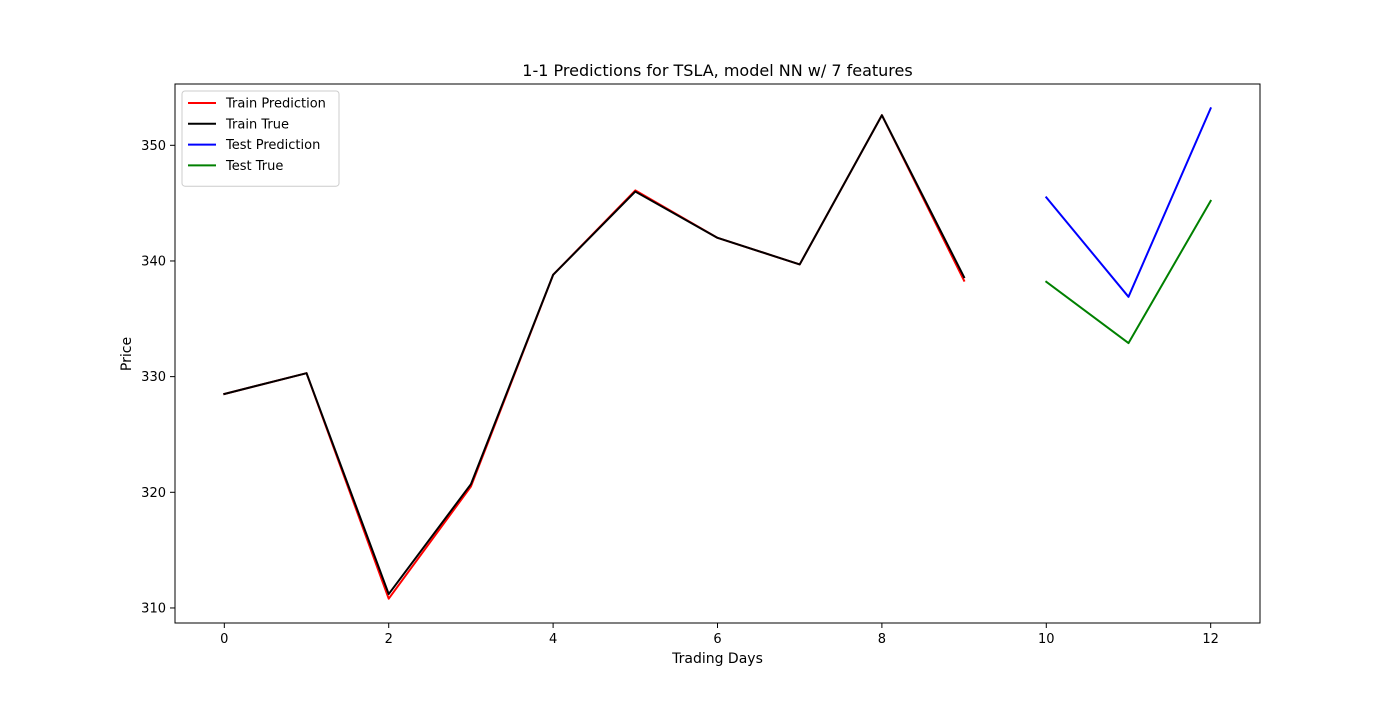 The width and height of the screenshot is (1400, 704). I want to click on y-axis-label: Price, so click(127, 354).